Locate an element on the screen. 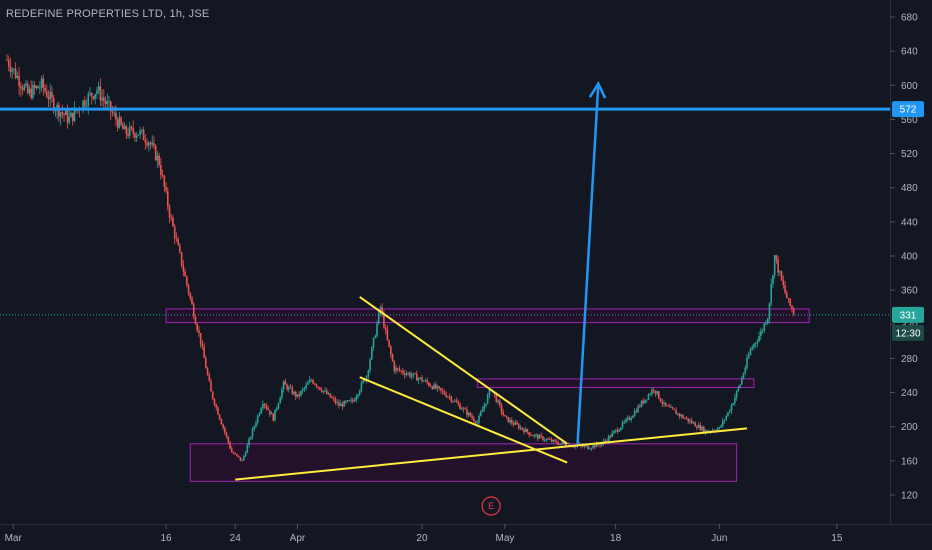 Image resolution: width=932 pixels, height=550 pixels. y-tick-label: 560 is located at coordinates (909, 120).